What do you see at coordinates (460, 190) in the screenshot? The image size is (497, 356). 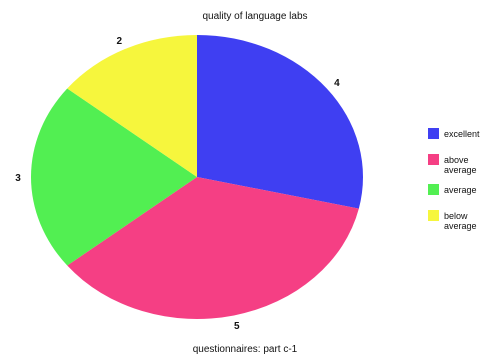 I see `legend-label: average` at bounding box center [460, 190].